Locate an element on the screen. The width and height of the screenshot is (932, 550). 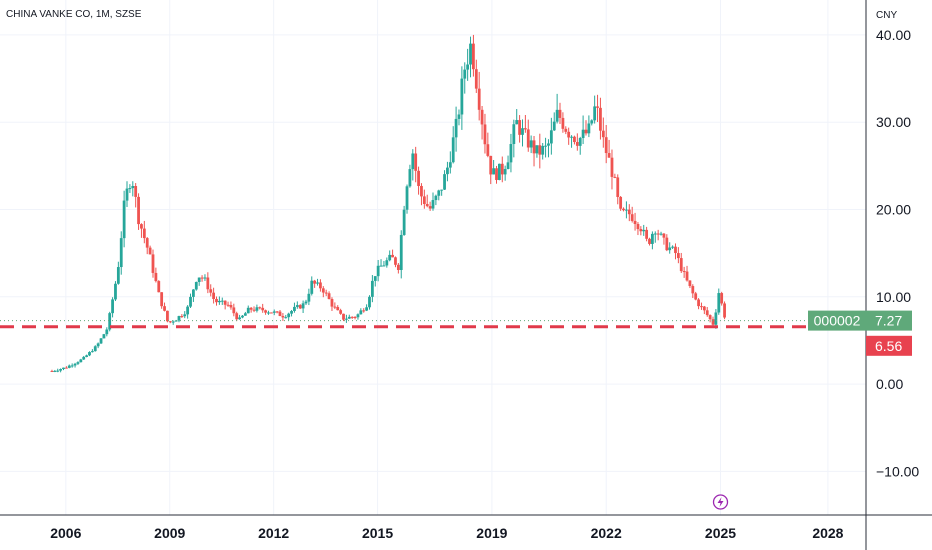
y-tick-label: 20.00 is located at coordinates (893, 209).